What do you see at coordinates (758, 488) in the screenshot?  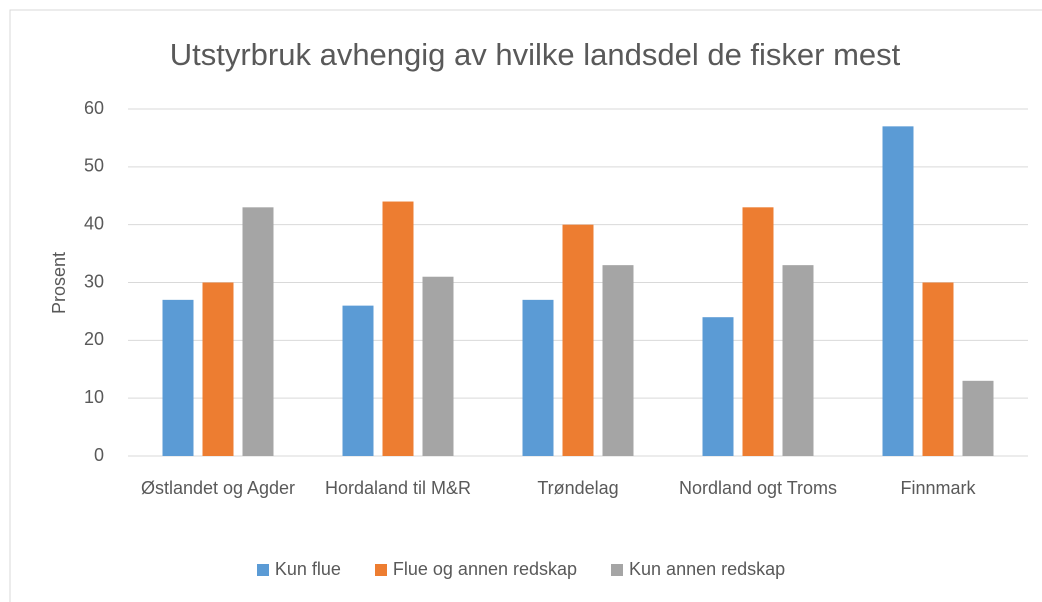 I see `x-tick-label: Nordland ogt Troms` at bounding box center [758, 488].